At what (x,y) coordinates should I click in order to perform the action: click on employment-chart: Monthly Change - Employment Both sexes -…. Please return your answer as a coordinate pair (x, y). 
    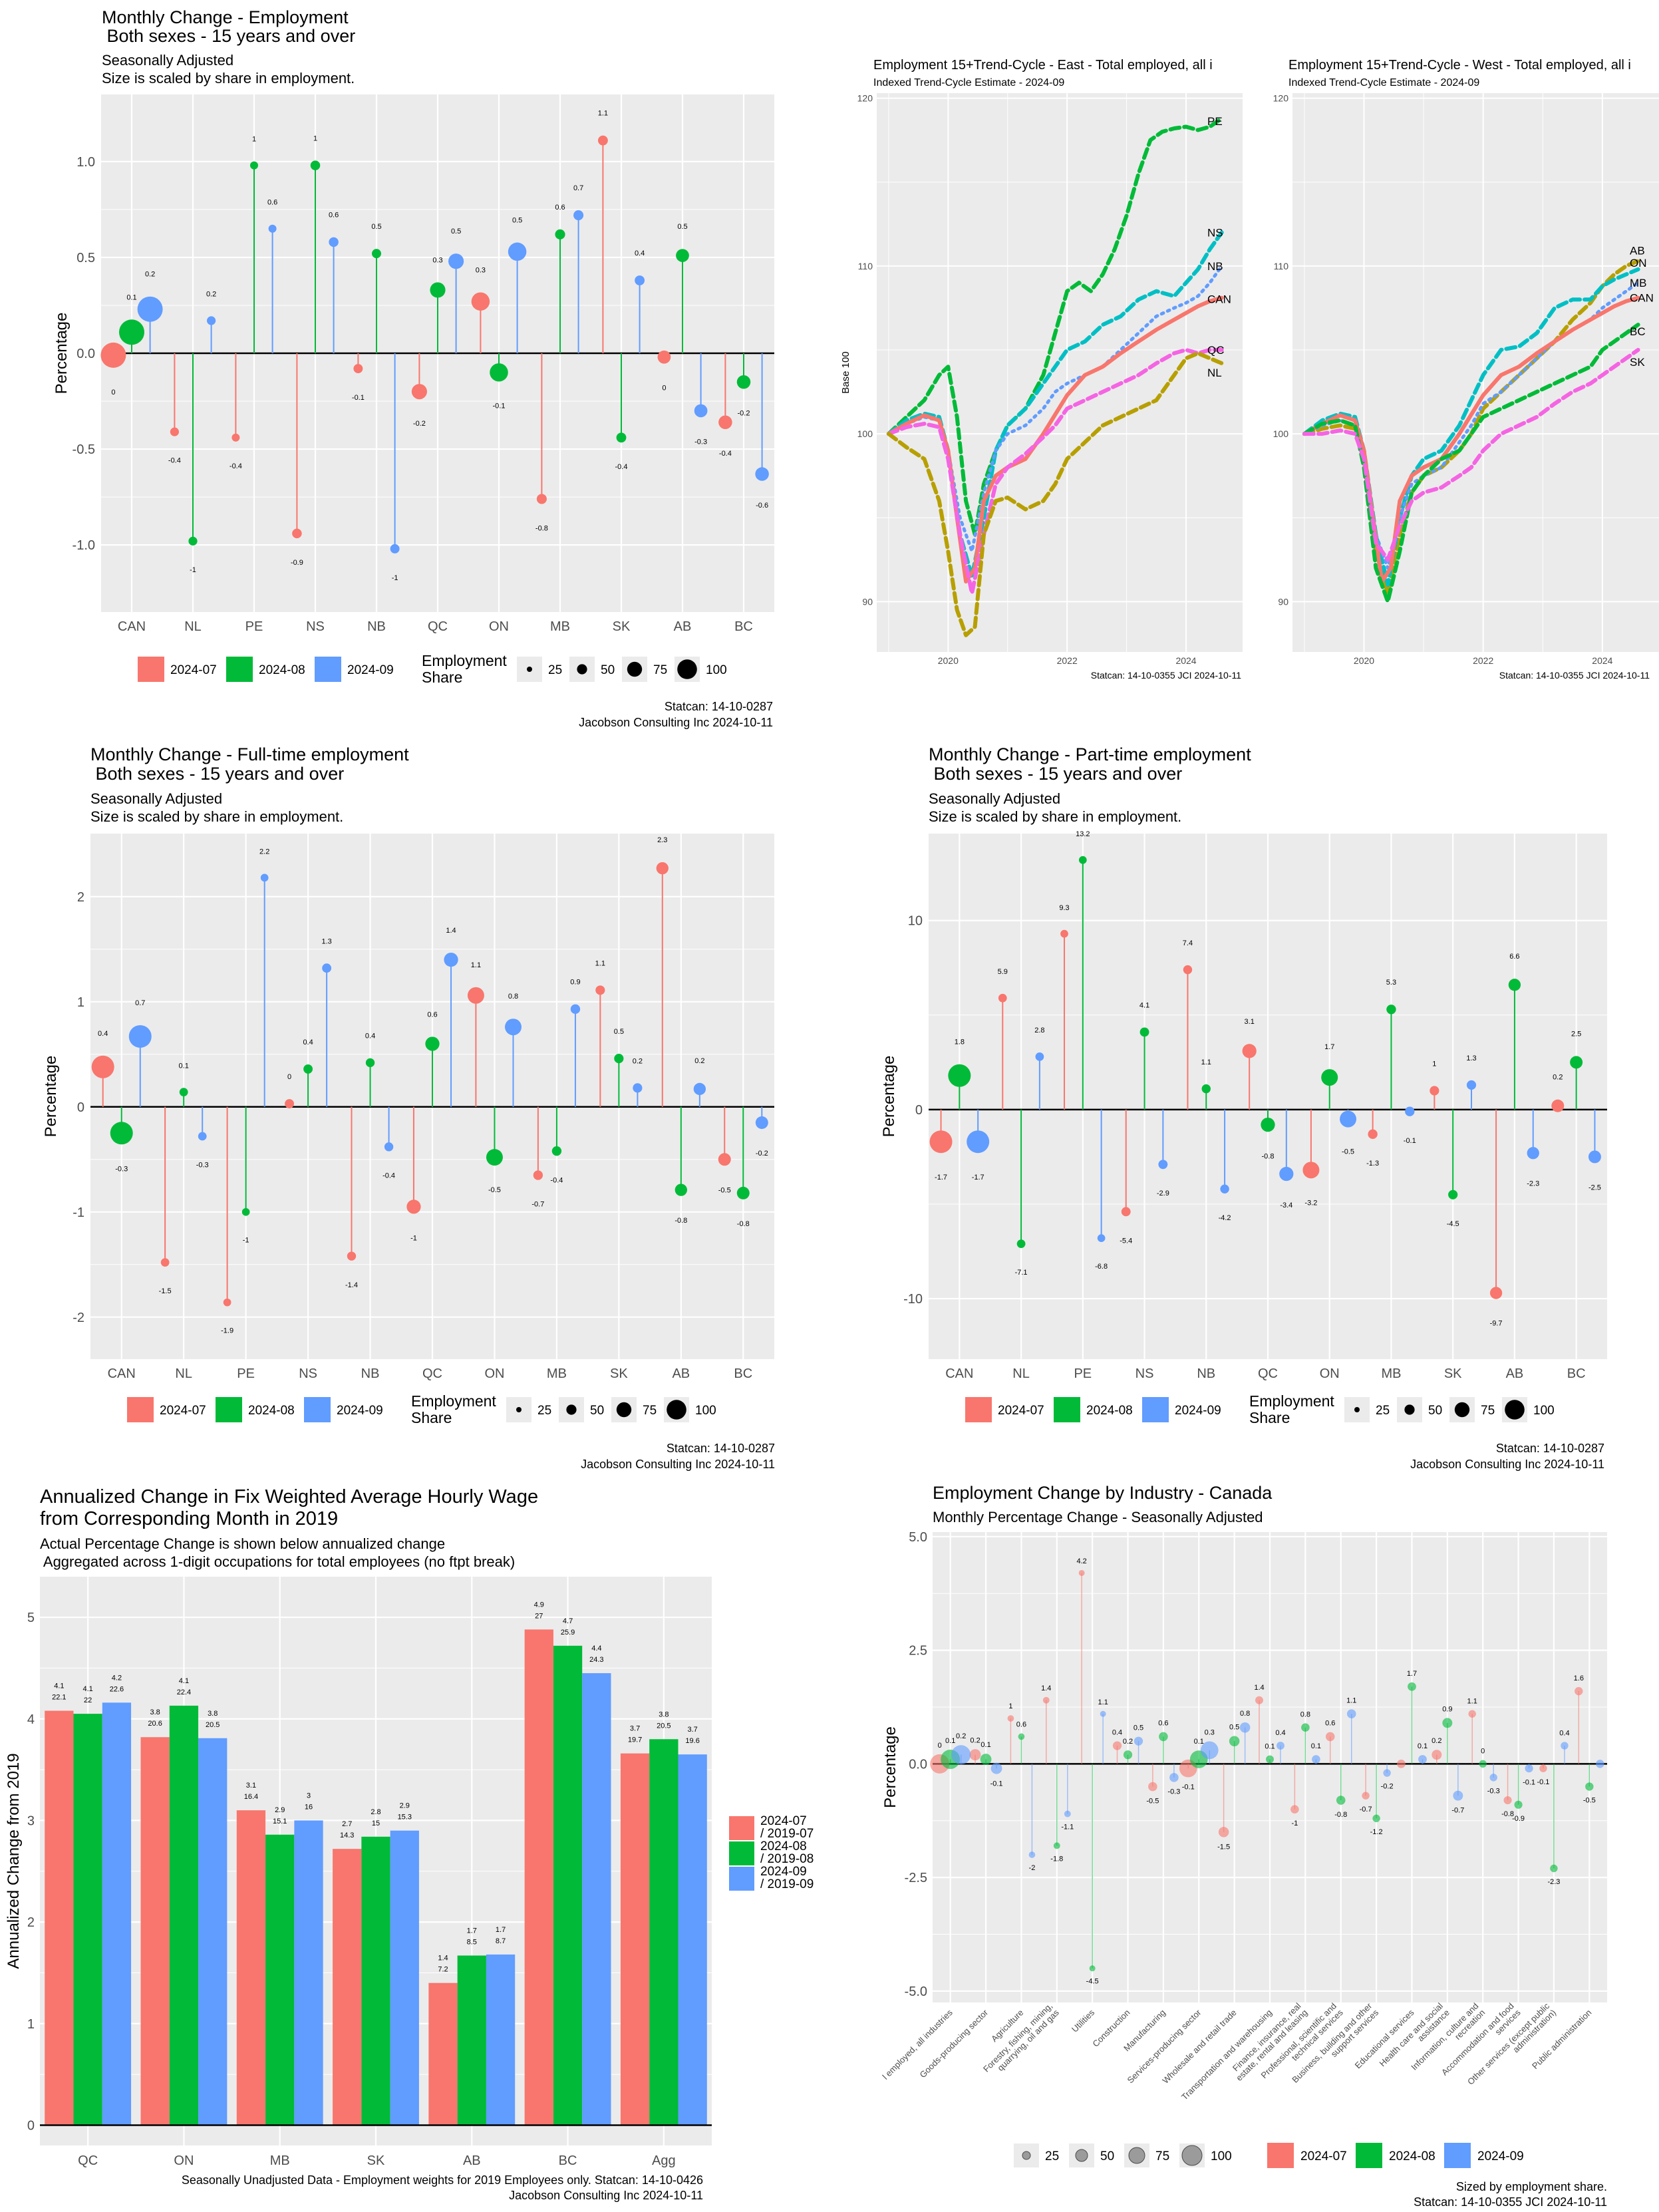
    Looking at the image, I should click on (413, 368).